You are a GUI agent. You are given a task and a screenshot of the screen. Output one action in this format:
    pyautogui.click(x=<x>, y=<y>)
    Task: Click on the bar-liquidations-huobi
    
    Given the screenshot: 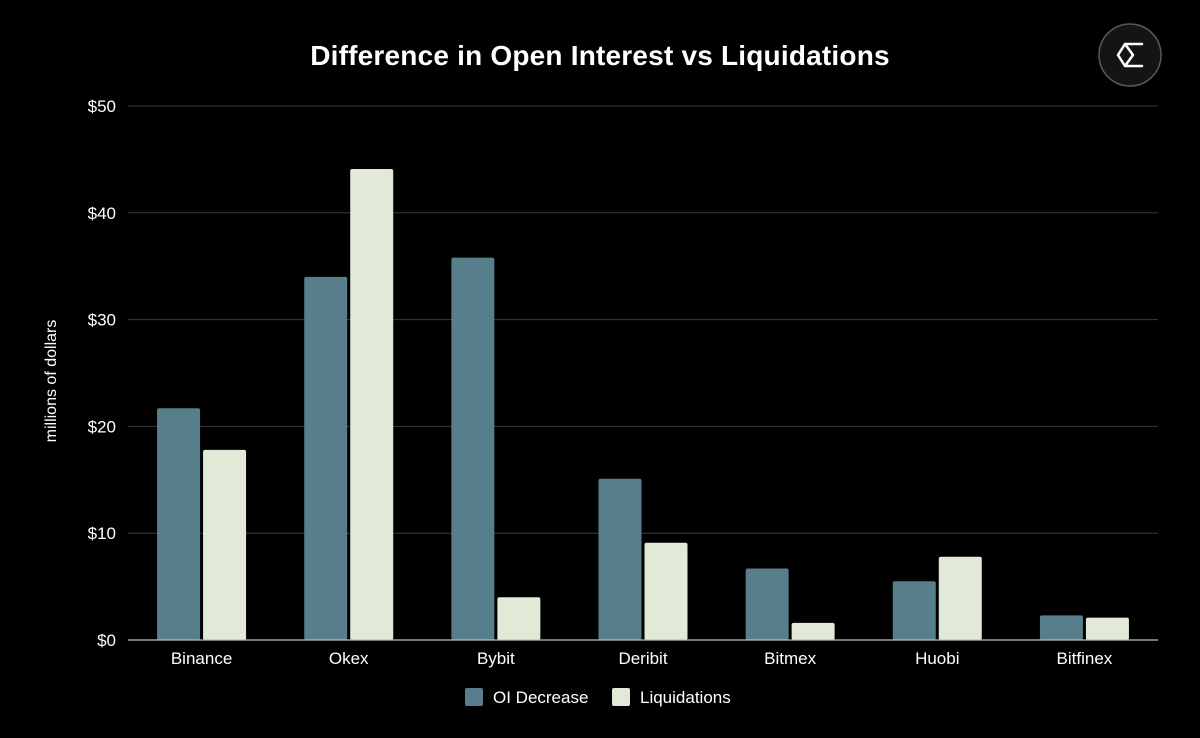 What is the action you would take?
    pyautogui.click(x=960, y=598)
    